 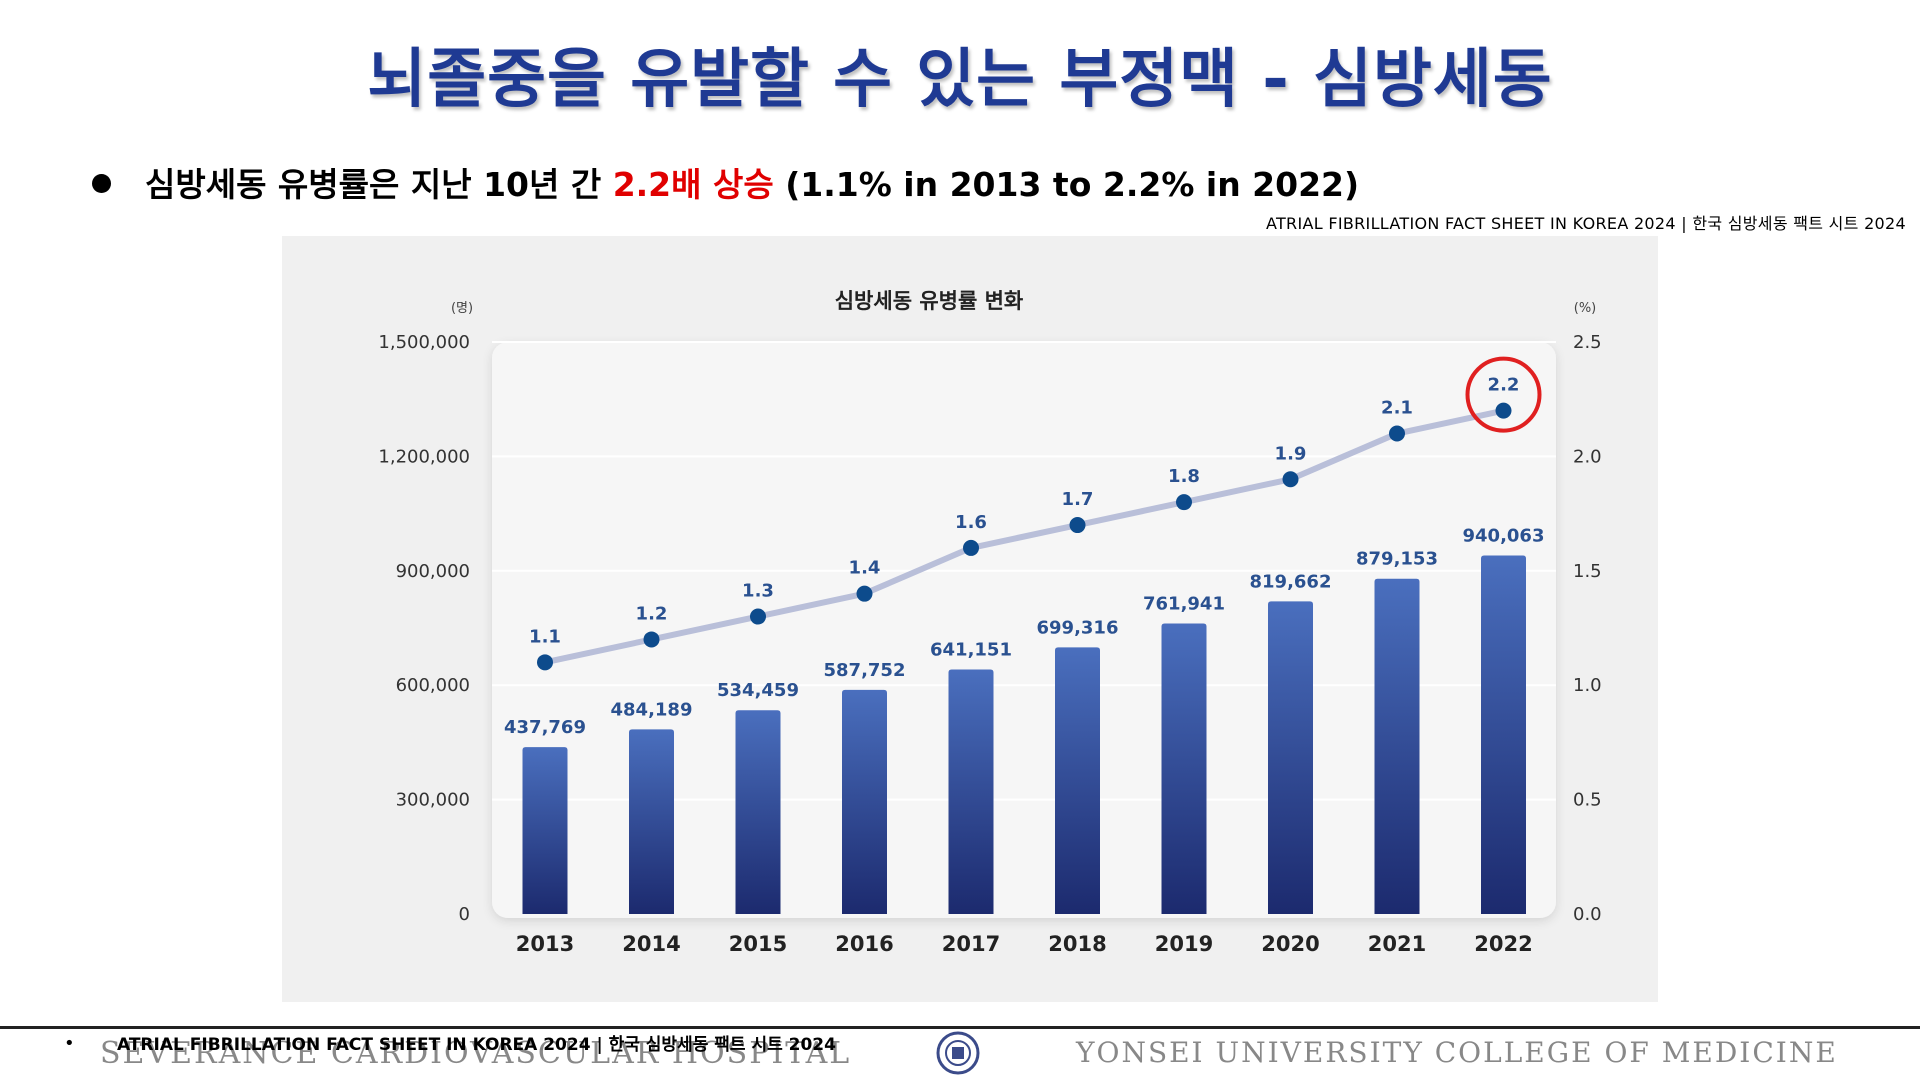 What do you see at coordinates (758, 944) in the screenshot?
I see `x-axis-tick-label: 2015` at bounding box center [758, 944].